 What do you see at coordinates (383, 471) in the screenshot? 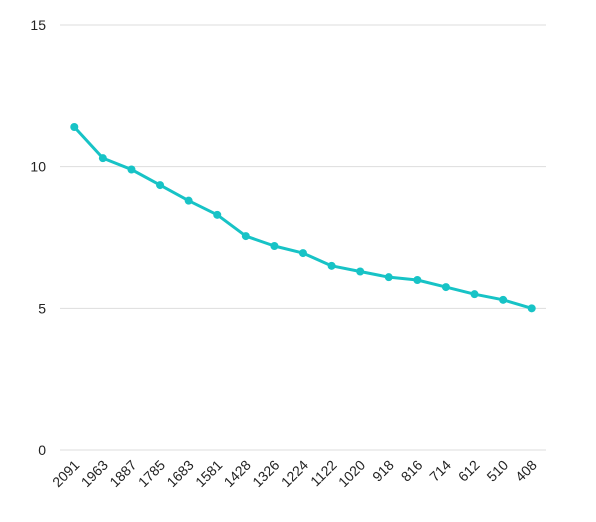
I see `x-tick-label: 918` at bounding box center [383, 471].